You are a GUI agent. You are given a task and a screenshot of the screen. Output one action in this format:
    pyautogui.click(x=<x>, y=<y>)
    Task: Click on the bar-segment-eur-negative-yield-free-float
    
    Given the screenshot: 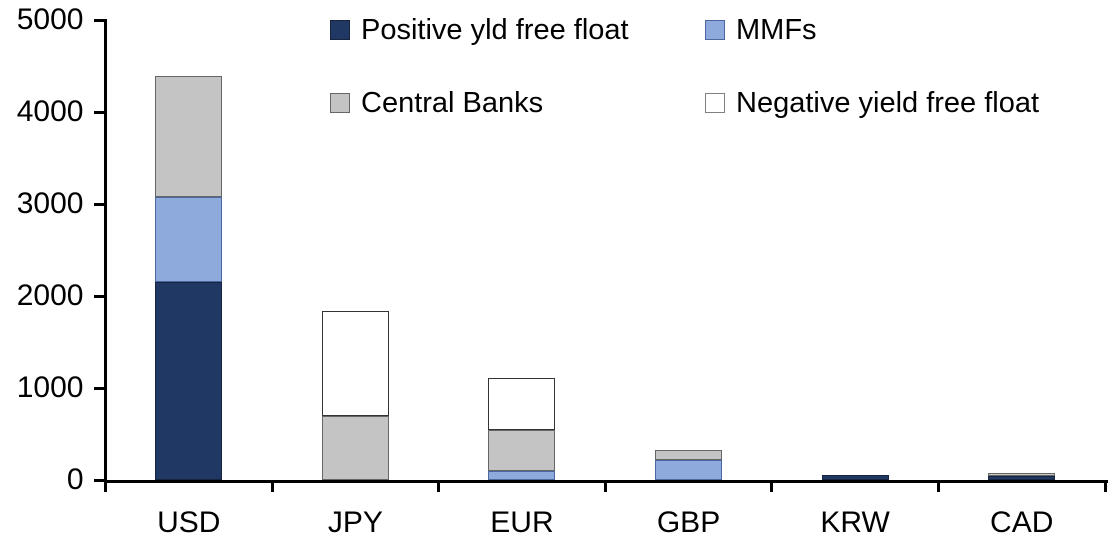 What is the action you would take?
    pyautogui.click(x=522, y=404)
    